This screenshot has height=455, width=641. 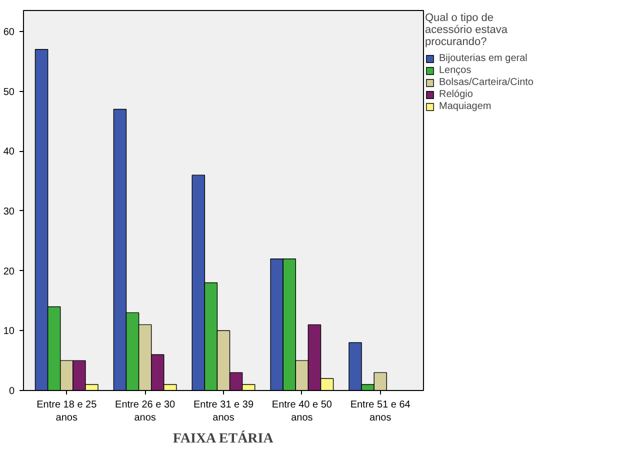 What do you see at coordinates (9, 212) in the screenshot?
I see `y-tick-label: 30` at bounding box center [9, 212].